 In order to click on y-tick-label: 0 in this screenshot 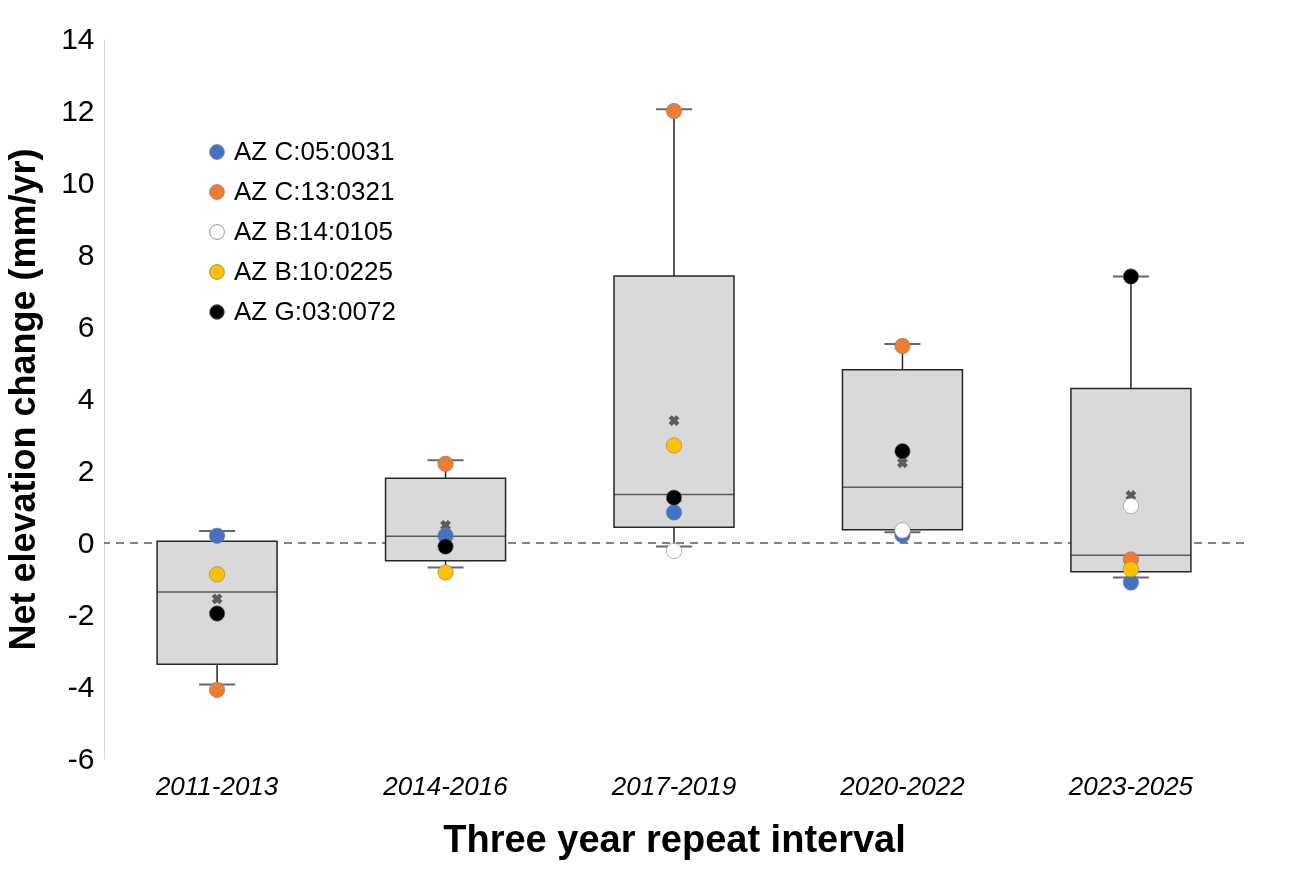, I will do `click(86, 542)`.